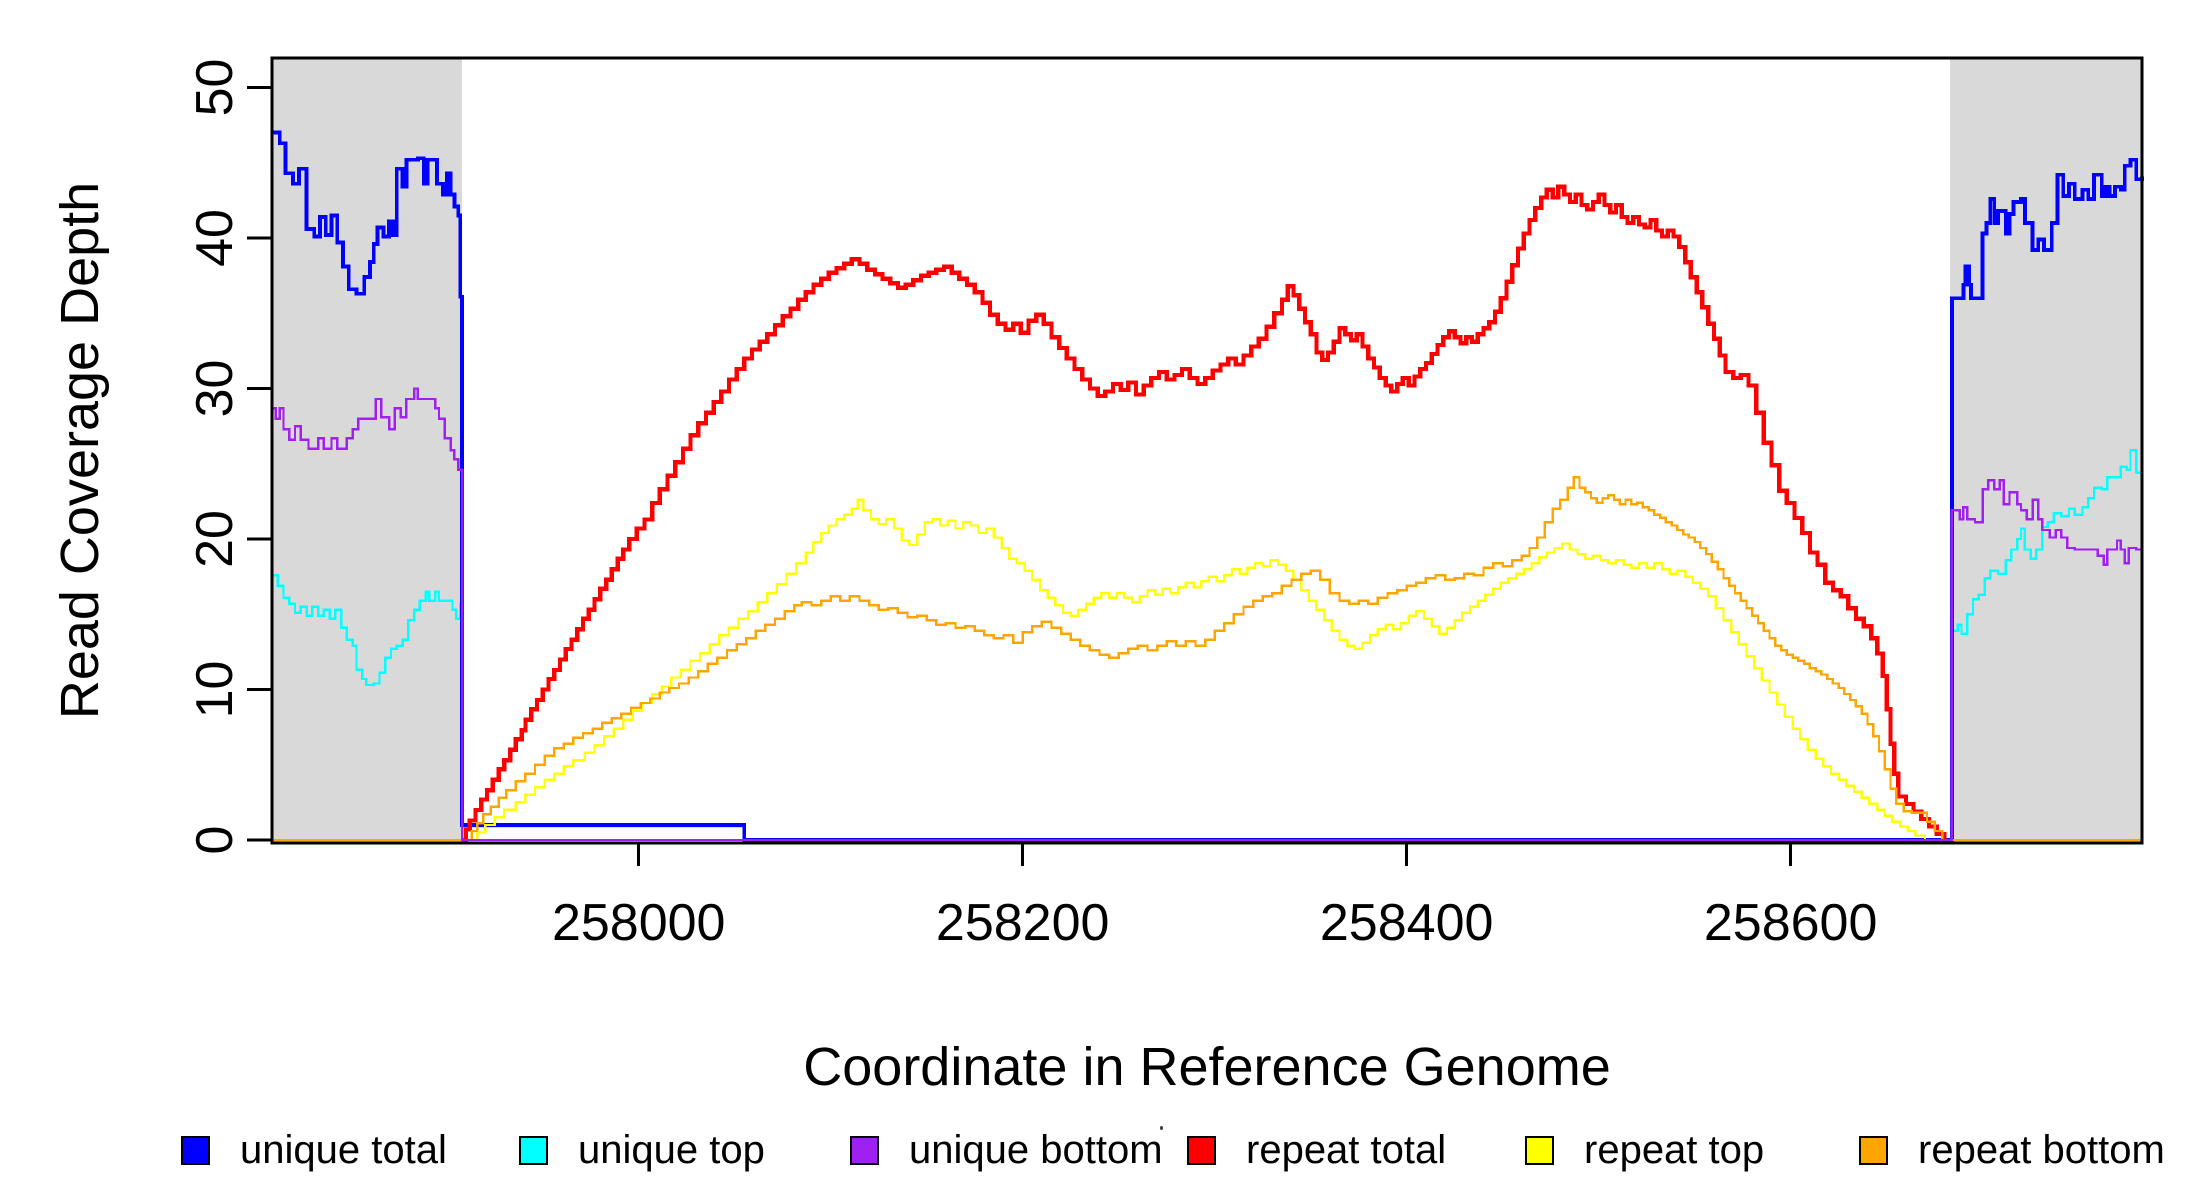 The image size is (2200, 1200). I want to click on y-tick-label: 40, so click(215, 238).